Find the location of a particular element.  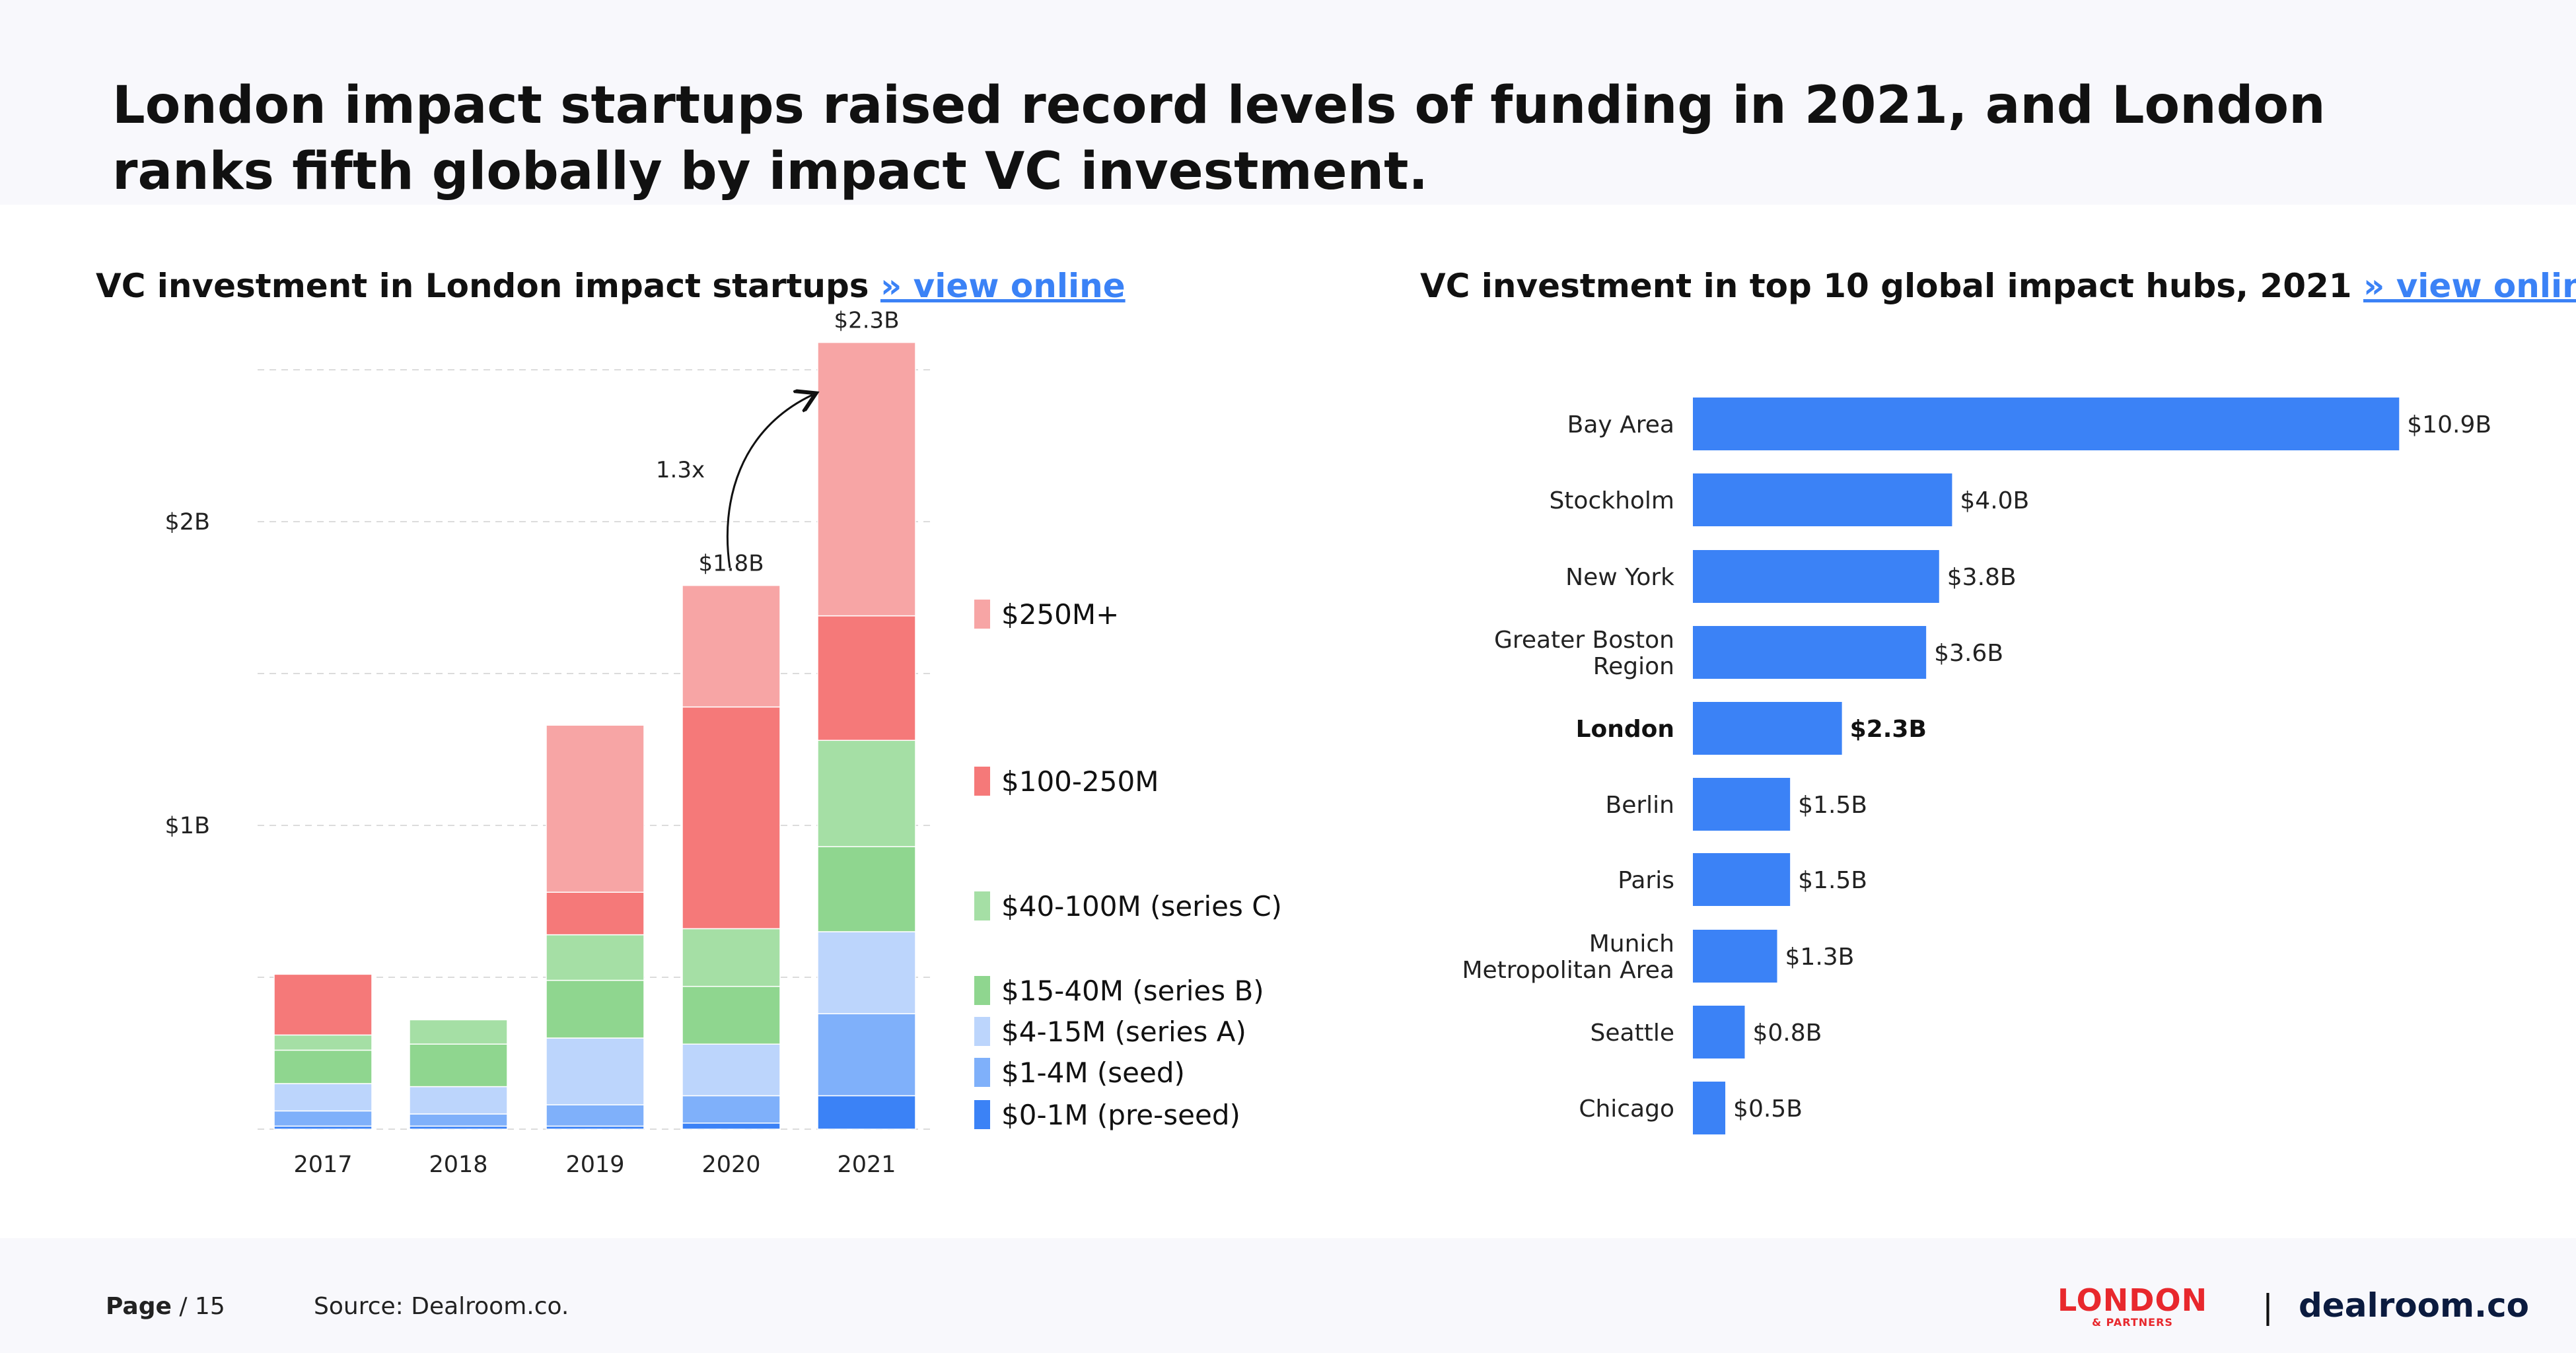

legend-label: $40-100M (series C) is located at coordinates (1142, 906).